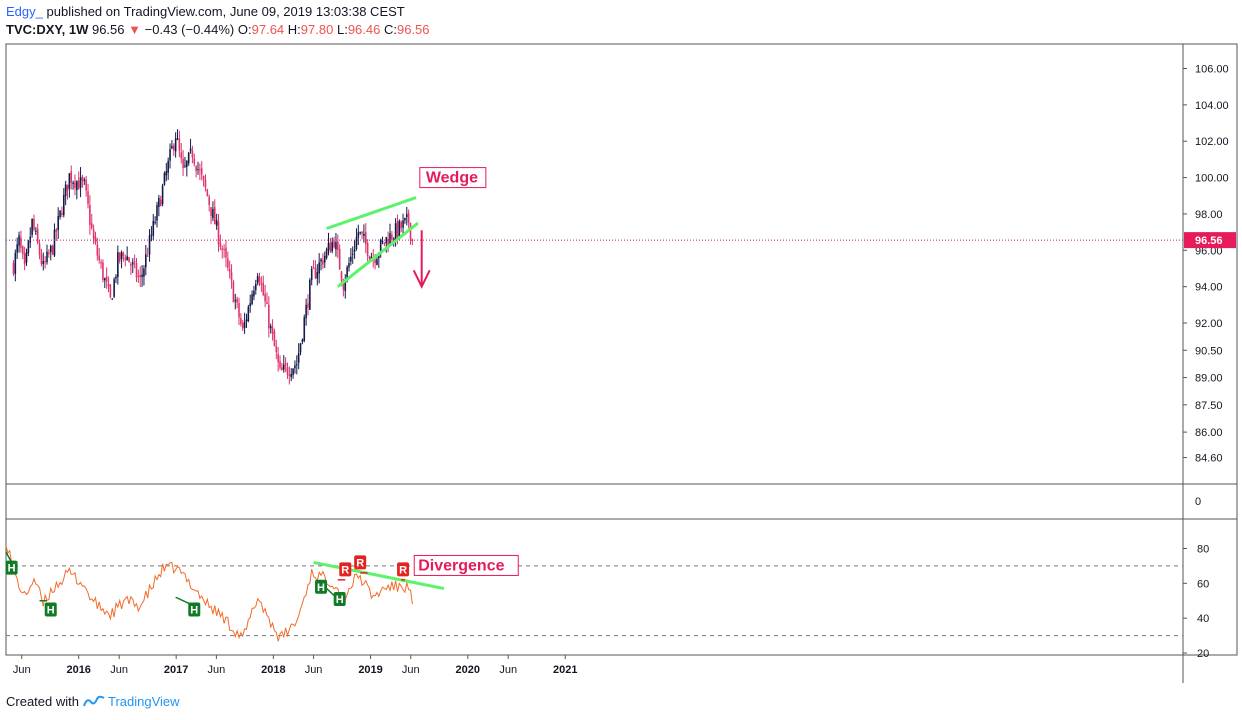 The height and width of the screenshot is (720, 1242). Describe the element at coordinates (321, 586) in the screenshot. I see `hidden-divergence-marker: H` at that location.